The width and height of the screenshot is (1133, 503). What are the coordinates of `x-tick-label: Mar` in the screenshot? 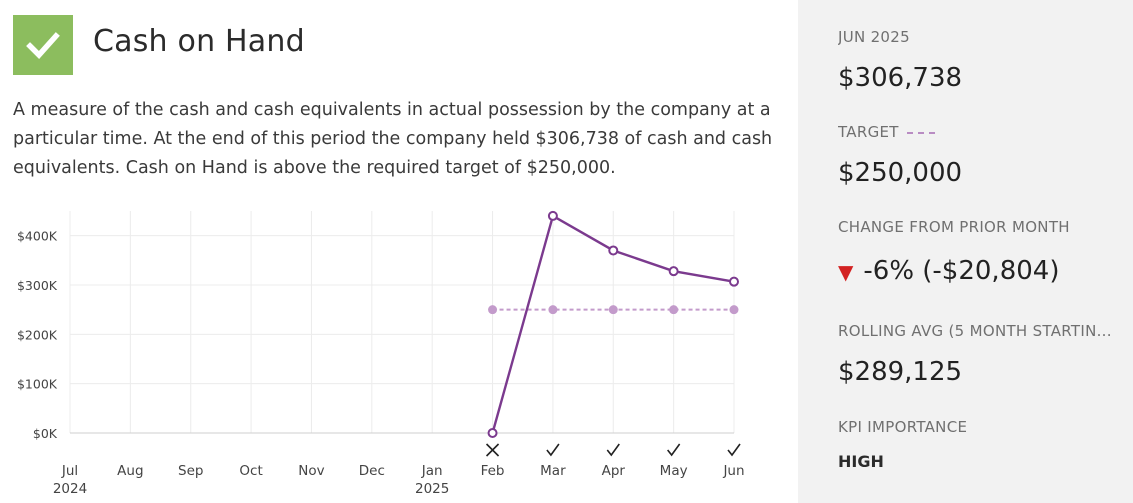 It's located at (553, 471).